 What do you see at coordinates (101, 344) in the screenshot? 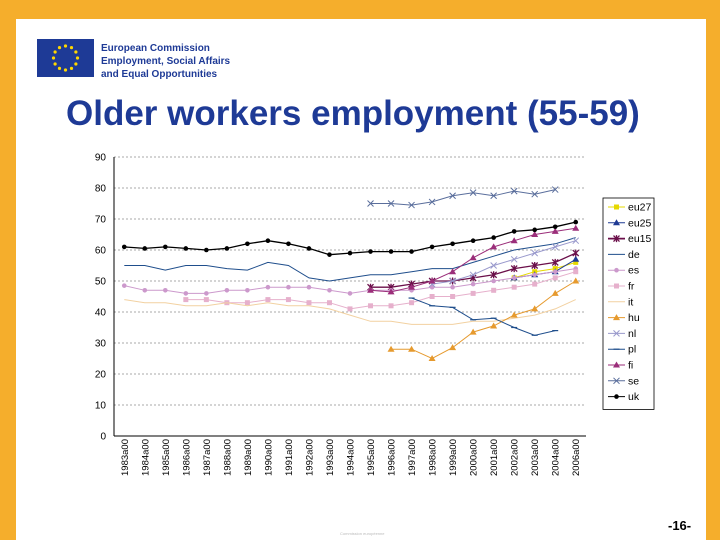
I see `y-tick-label: 30` at bounding box center [101, 344].